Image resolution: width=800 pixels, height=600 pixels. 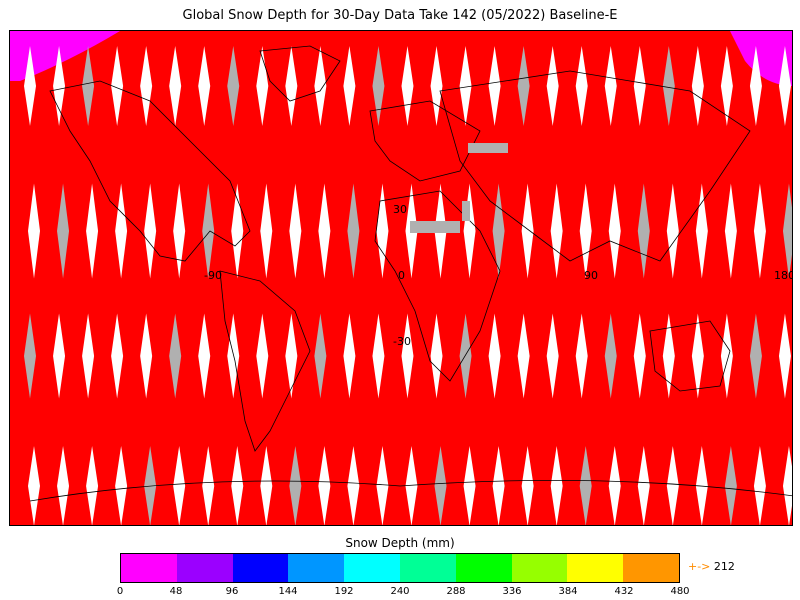 What do you see at coordinates (402, 341) in the screenshot?
I see `lat-label-south: -30` at bounding box center [402, 341].